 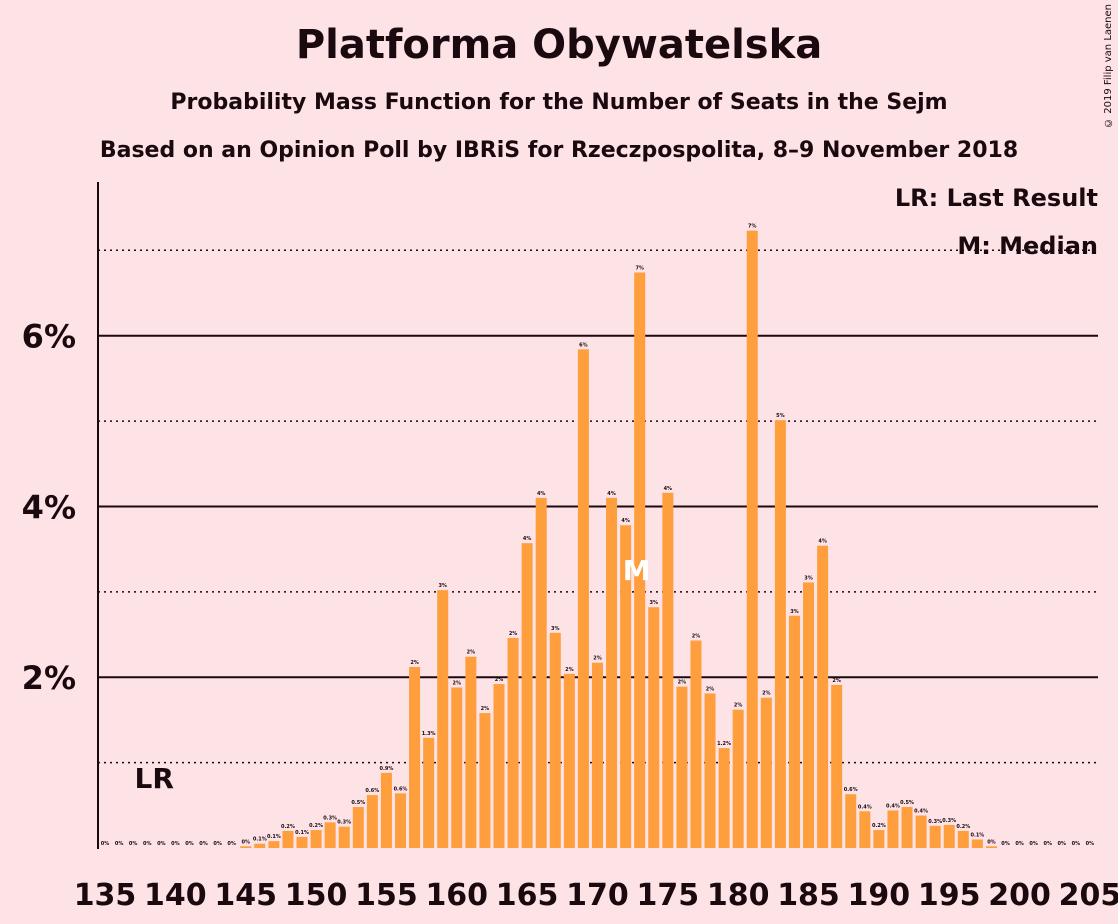 What do you see at coordinates (1019, 895) in the screenshot?
I see `x-tick-label: 200` at bounding box center [1019, 895].